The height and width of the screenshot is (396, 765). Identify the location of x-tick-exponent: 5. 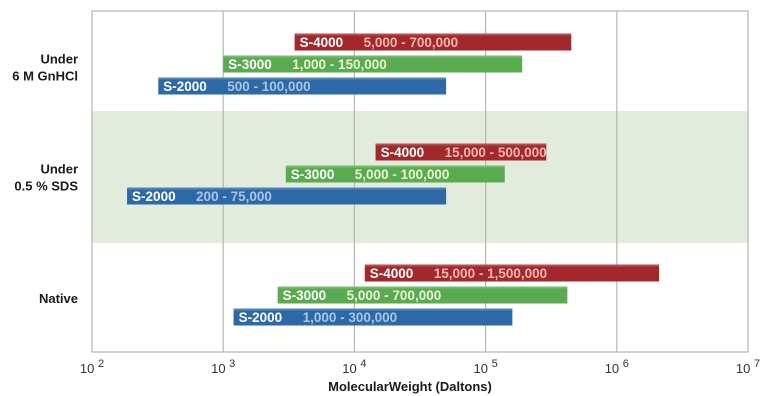
(495, 364).